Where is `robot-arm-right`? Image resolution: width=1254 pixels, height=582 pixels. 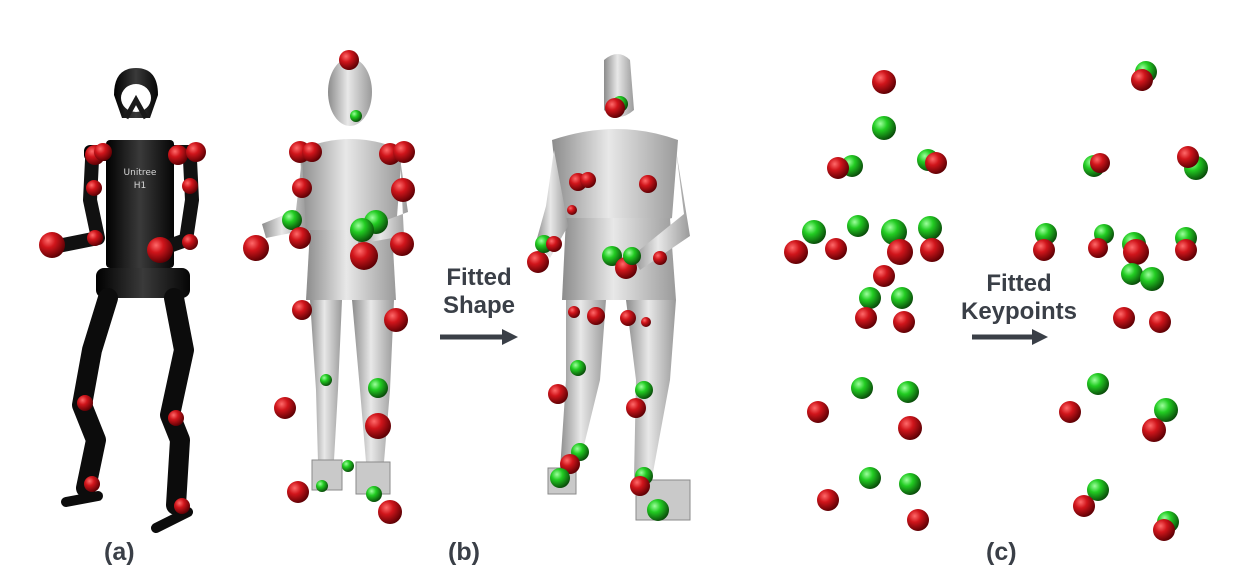
robot-arm-right is located at coordinates (78, 203).